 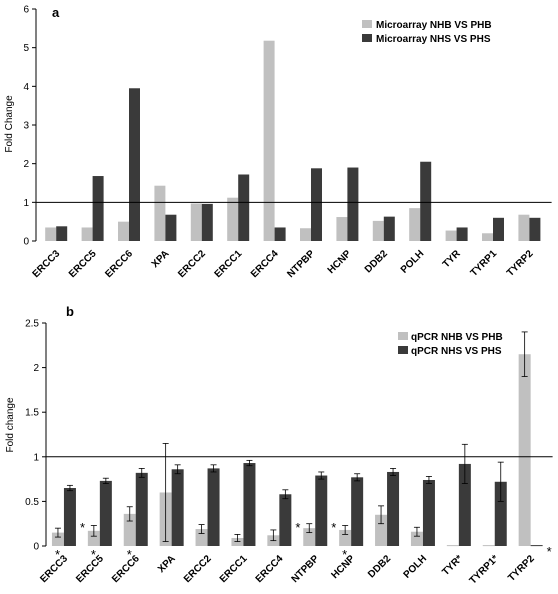 I want to click on legend-swatch-nhb, so click(x=367, y=24).